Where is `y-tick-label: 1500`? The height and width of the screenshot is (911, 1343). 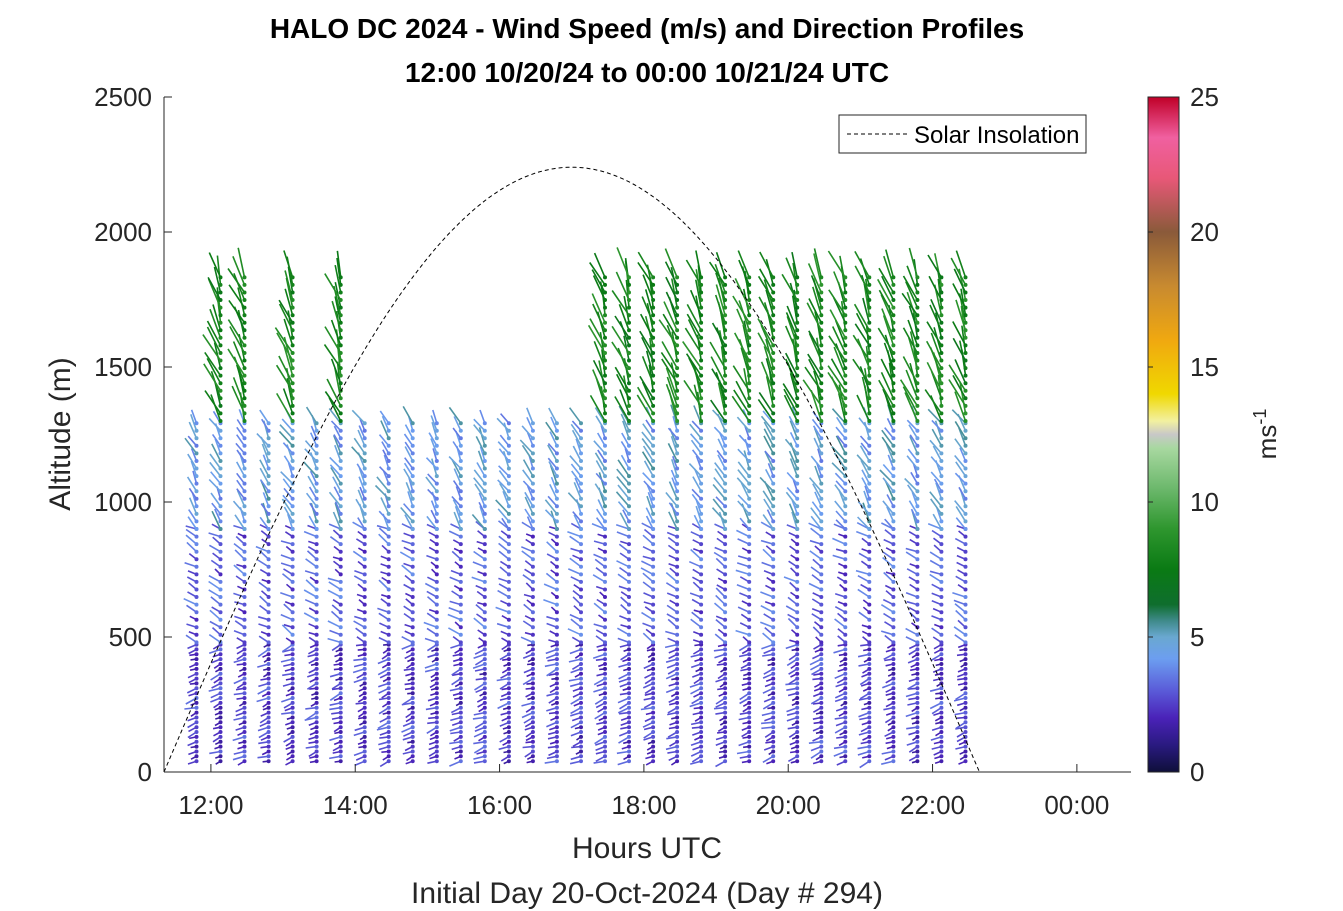 y-tick-label: 1500 is located at coordinates (123, 367).